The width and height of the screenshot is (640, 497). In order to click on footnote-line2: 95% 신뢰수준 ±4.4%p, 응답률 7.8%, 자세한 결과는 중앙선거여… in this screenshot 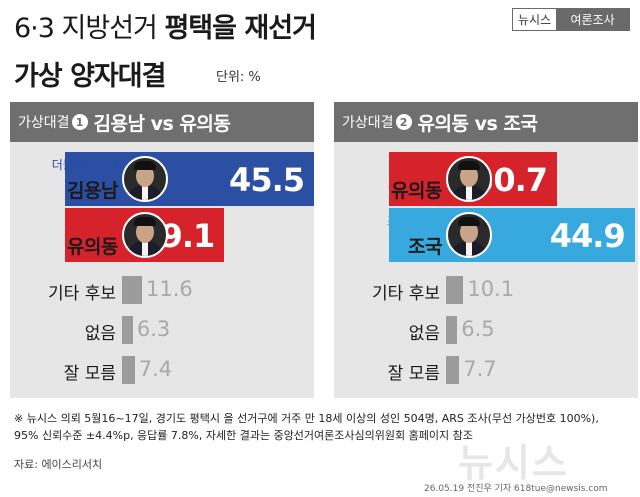, I will do `click(243, 435)`.